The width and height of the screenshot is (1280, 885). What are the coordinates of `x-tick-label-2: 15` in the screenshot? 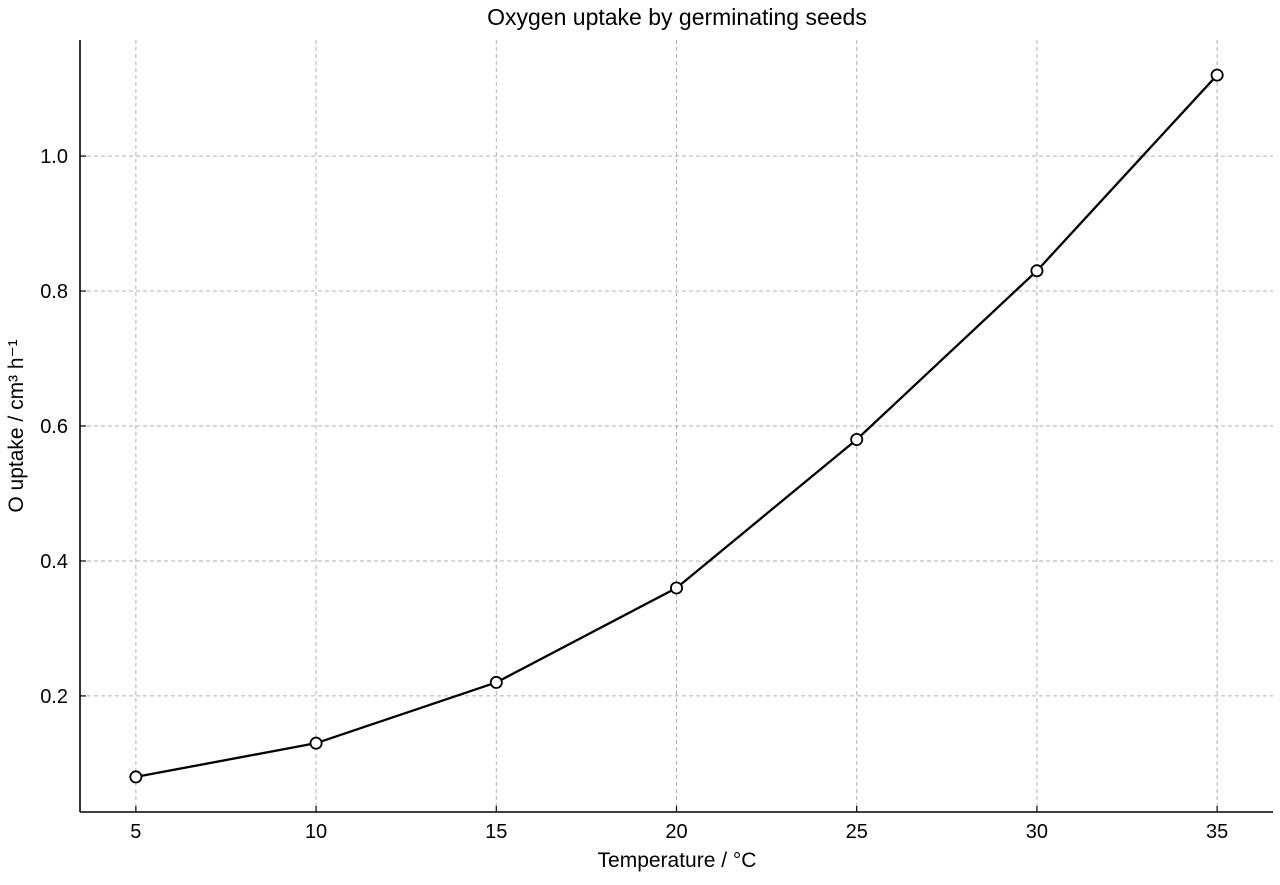 It's located at (496, 832).